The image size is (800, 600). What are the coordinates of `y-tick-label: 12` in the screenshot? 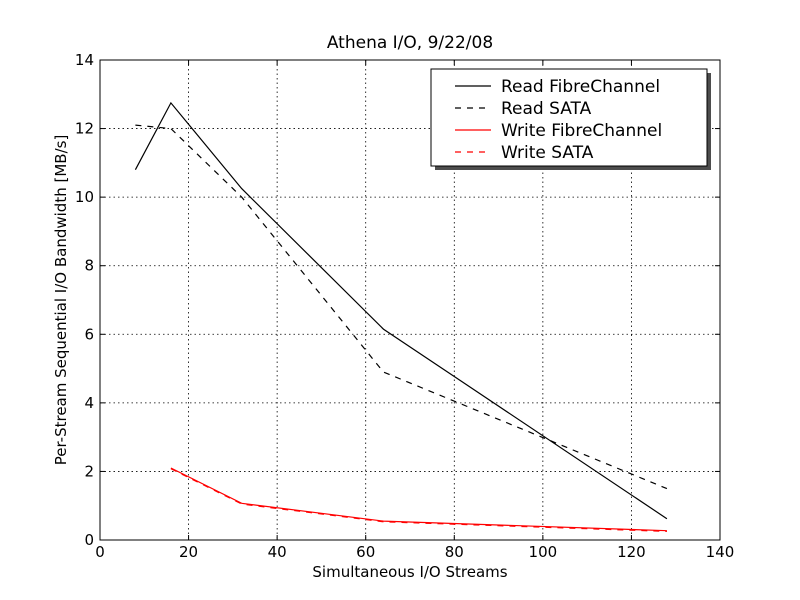 It's located at (84, 129).